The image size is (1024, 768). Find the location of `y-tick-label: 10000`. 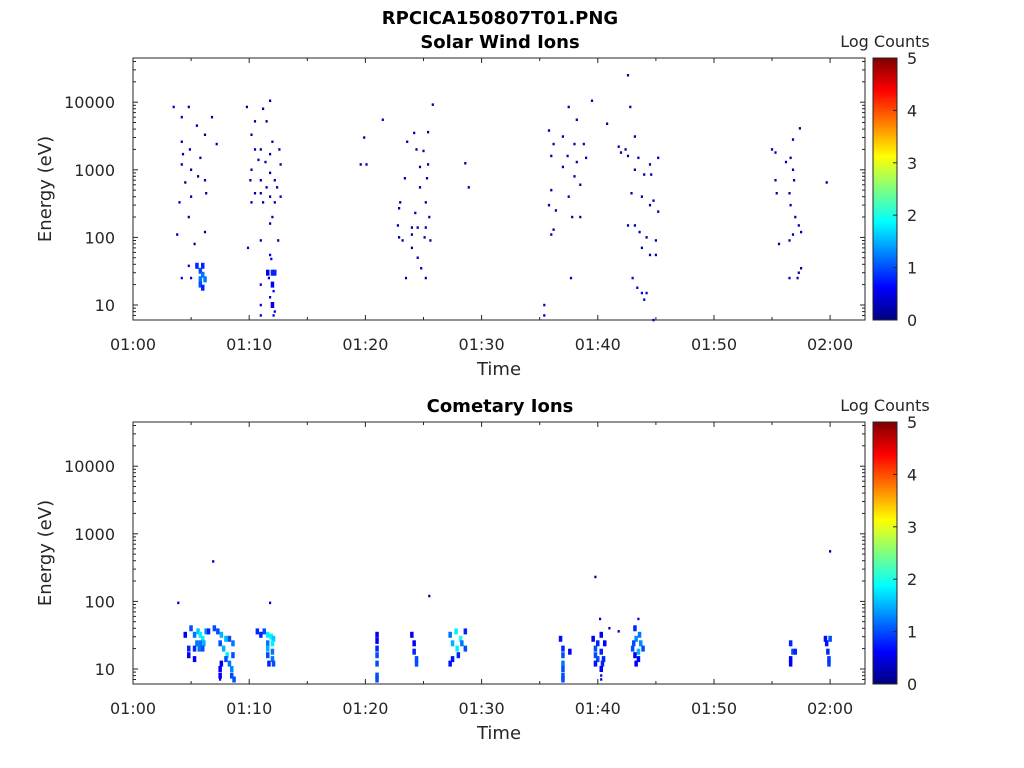

y-tick-label: 10000 is located at coordinates (89, 102).